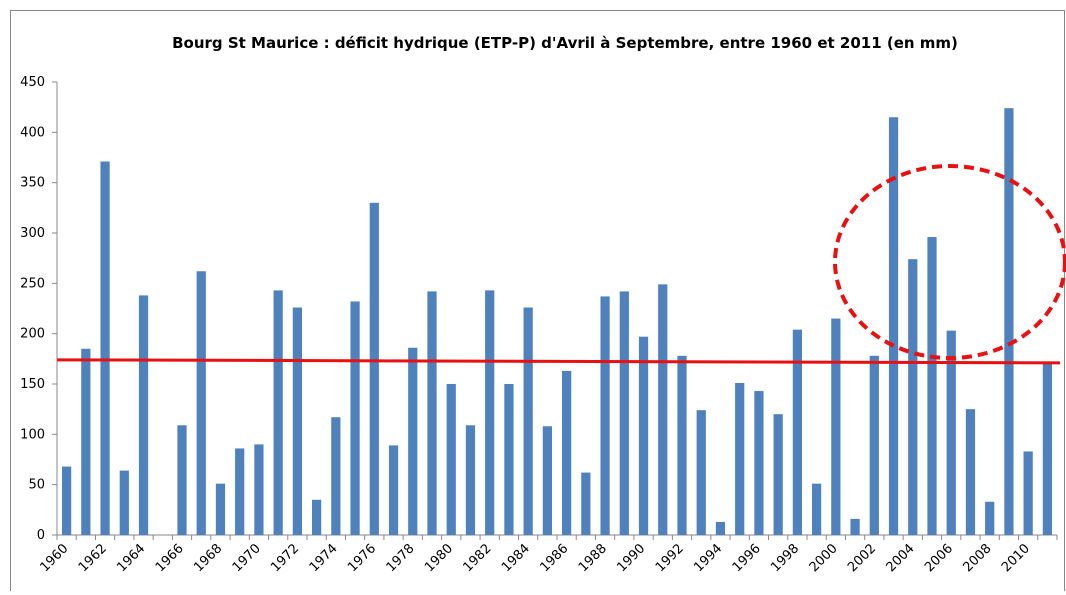 The image size is (1066, 595). I want to click on y-tick-label: 200, so click(32, 334).